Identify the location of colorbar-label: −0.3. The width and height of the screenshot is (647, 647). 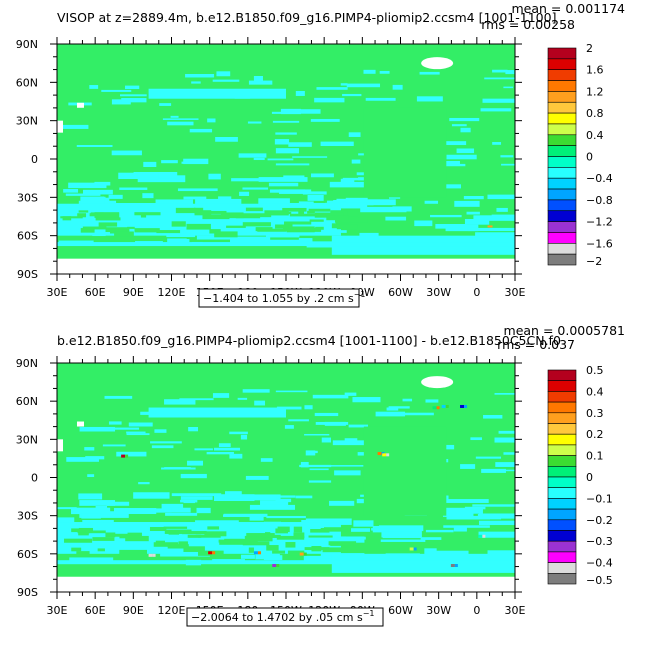
(599, 541).